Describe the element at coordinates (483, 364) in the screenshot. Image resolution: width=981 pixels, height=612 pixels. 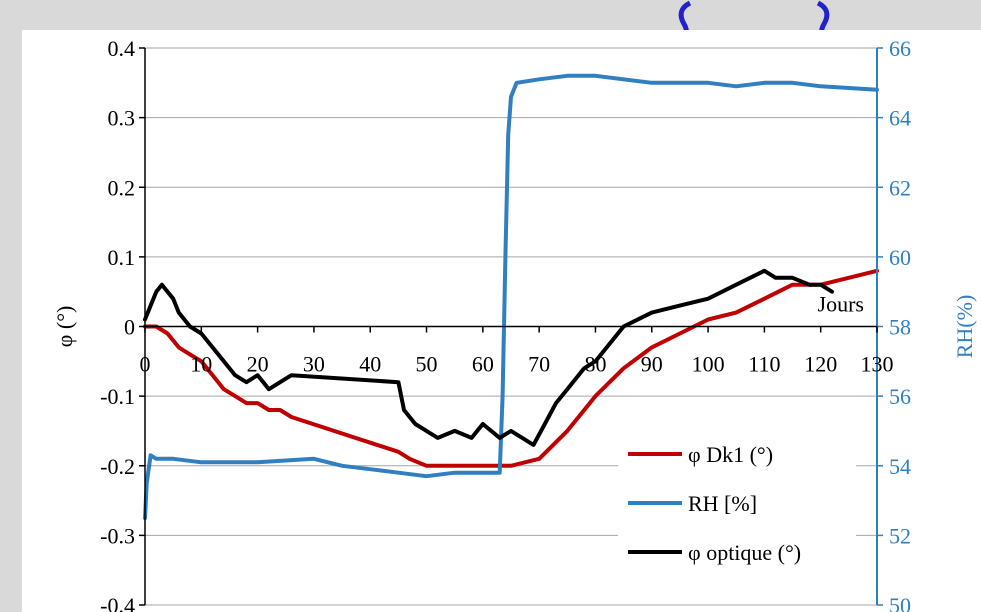
I see `x-tick-label: 60` at that location.